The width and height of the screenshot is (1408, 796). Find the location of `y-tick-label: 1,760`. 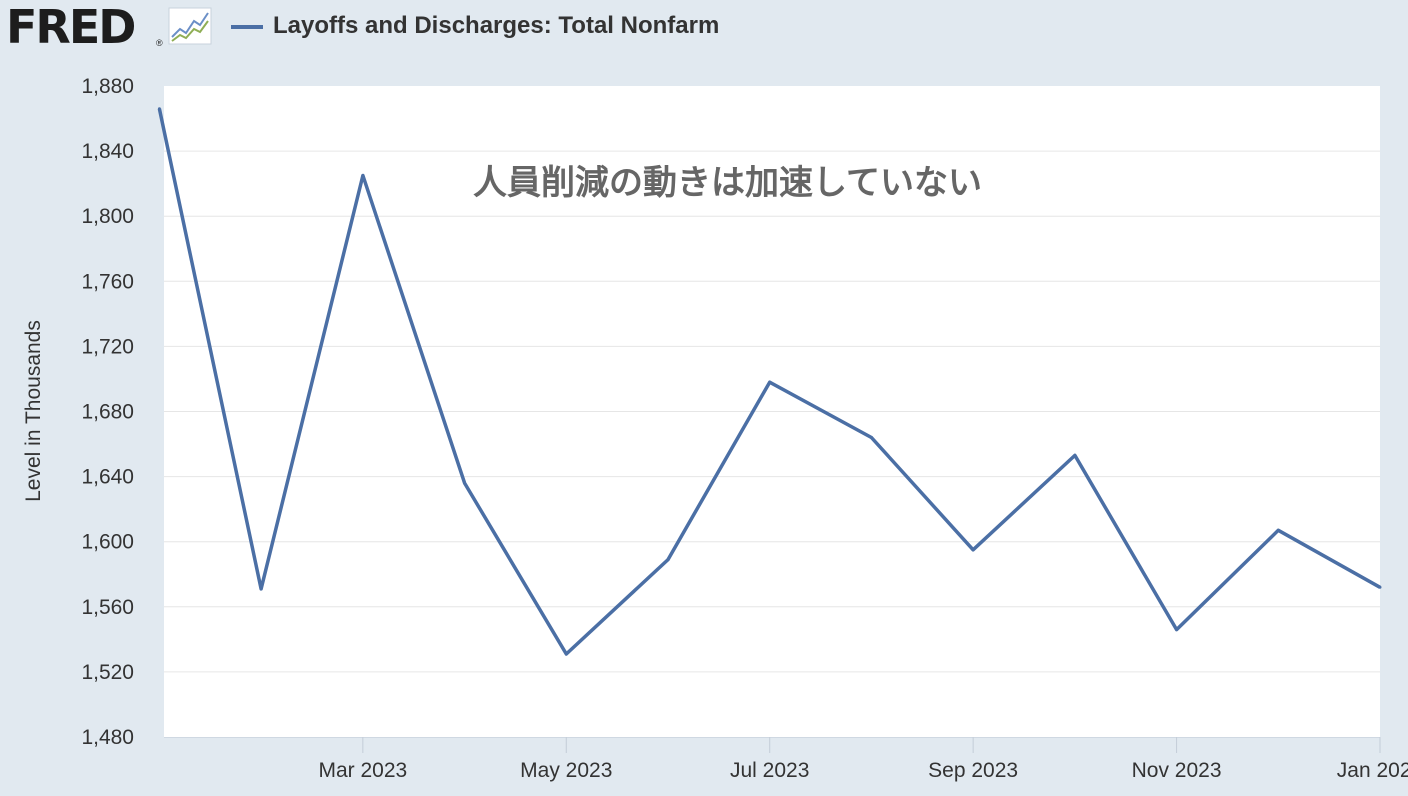

y-tick-label: 1,760 is located at coordinates (107, 281).